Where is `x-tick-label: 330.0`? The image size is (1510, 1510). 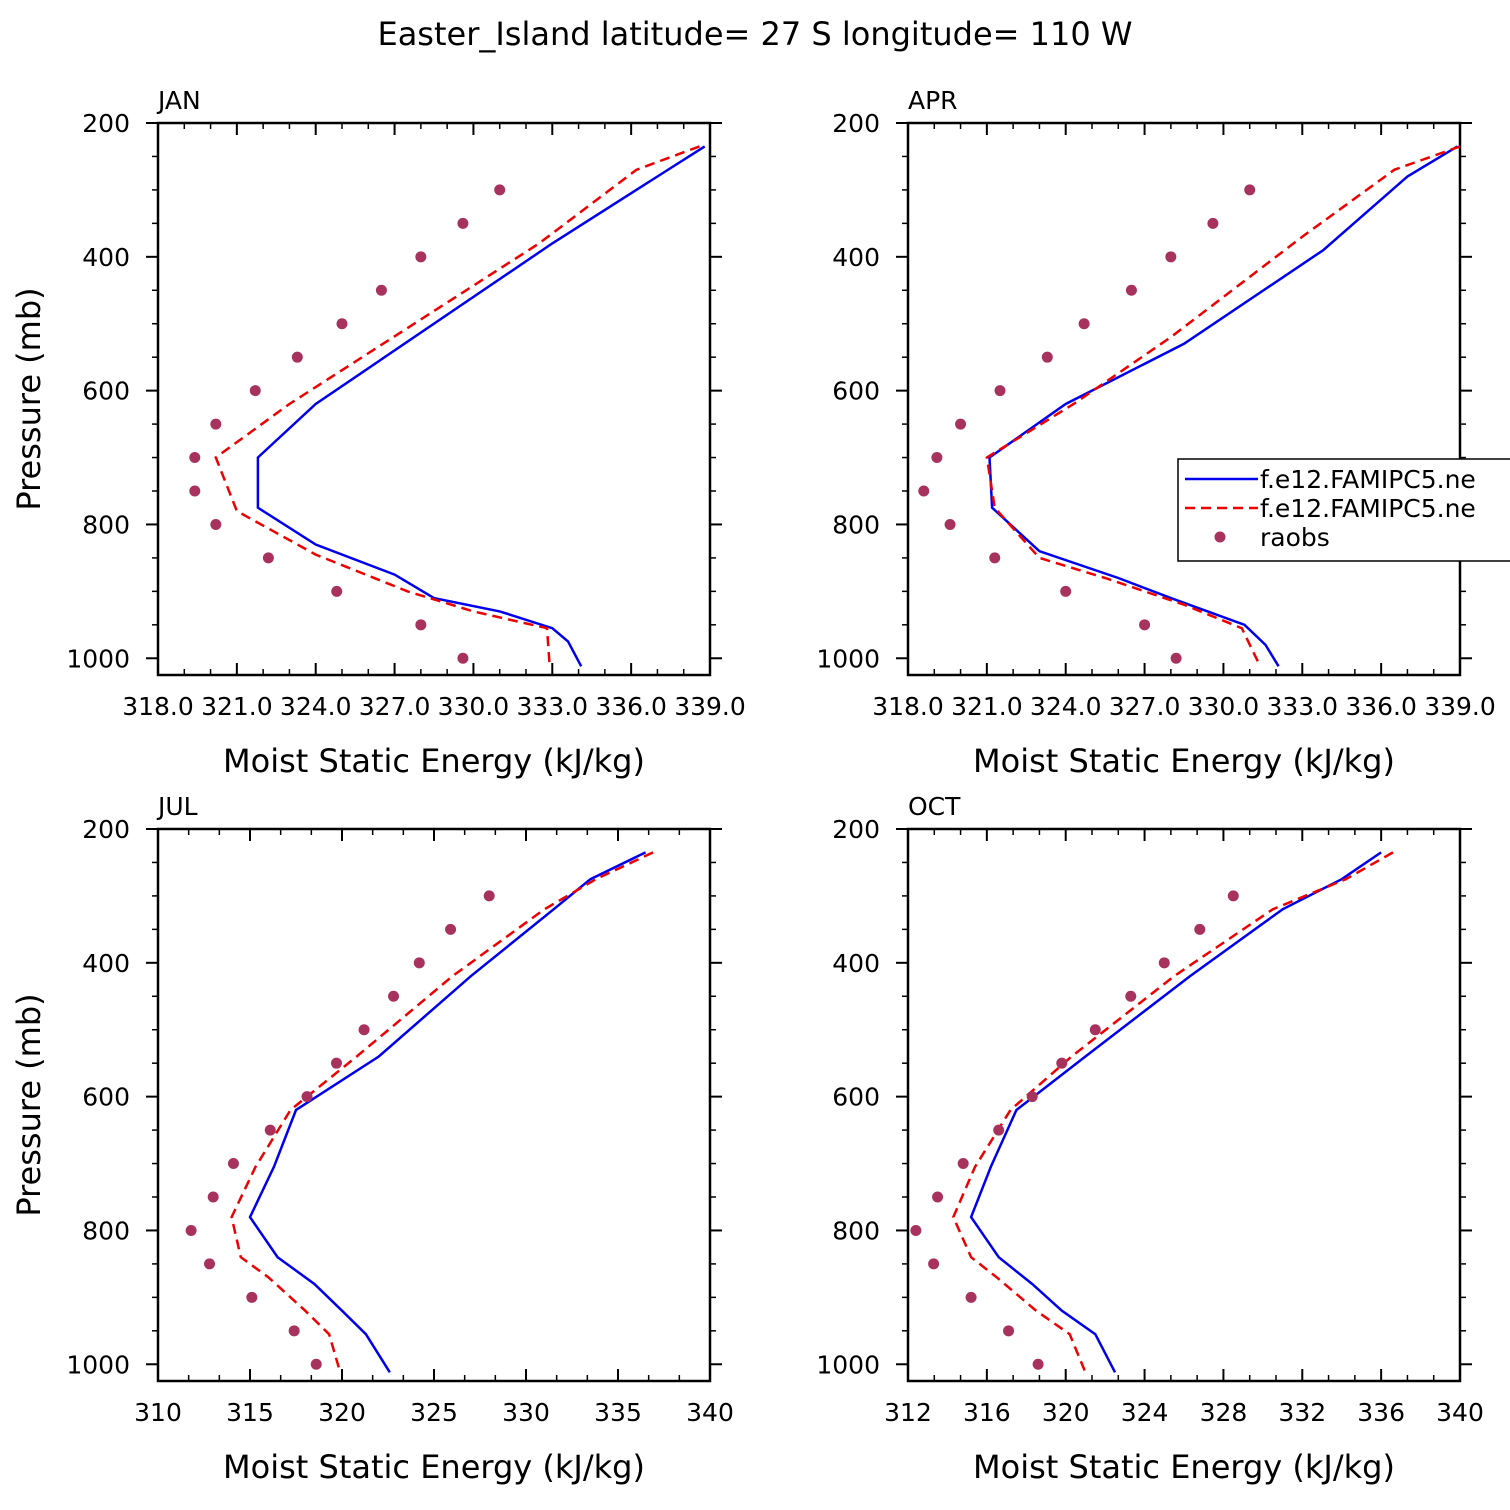 x-tick-label: 330.0 is located at coordinates (1224, 706).